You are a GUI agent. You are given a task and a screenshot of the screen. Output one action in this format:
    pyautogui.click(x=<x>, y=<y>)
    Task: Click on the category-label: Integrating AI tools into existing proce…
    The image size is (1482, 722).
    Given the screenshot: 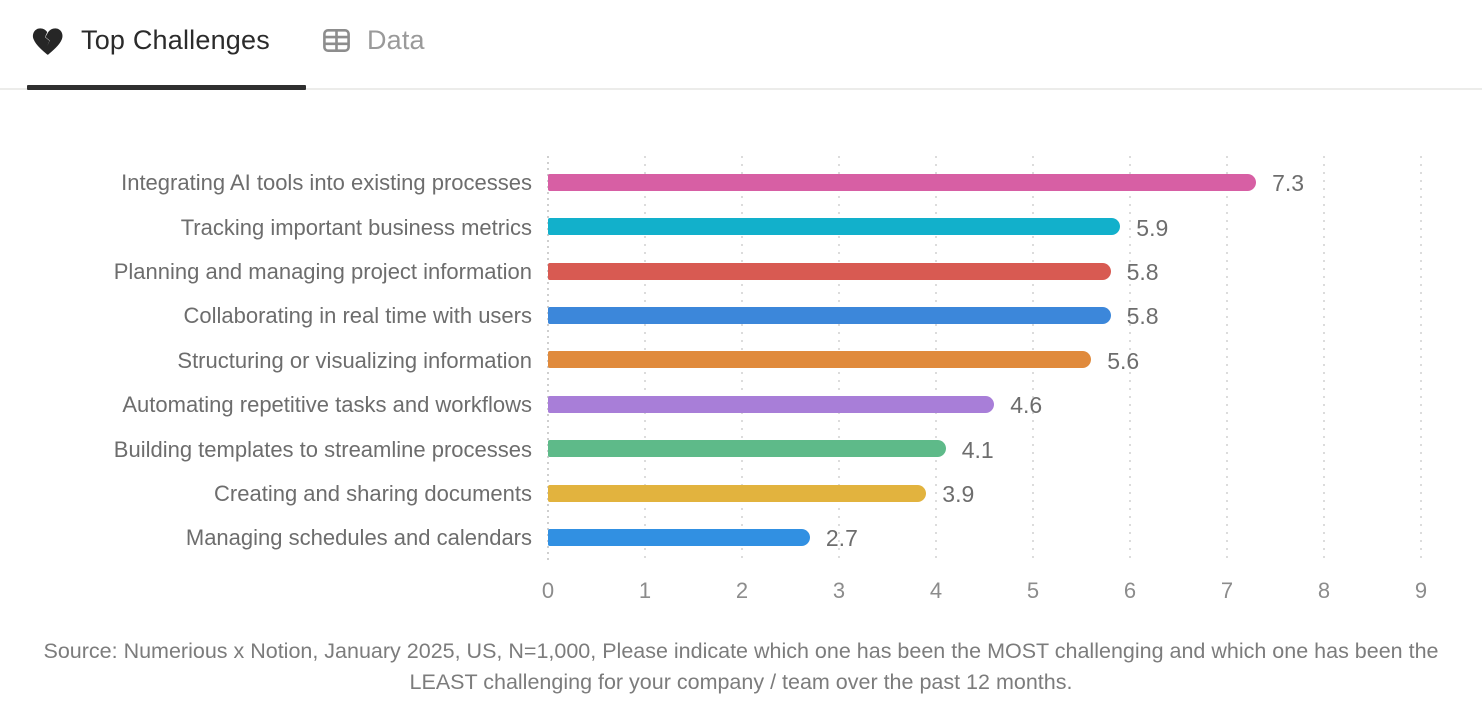 What is the action you would take?
    pyautogui.click(x=326, y=183)
    